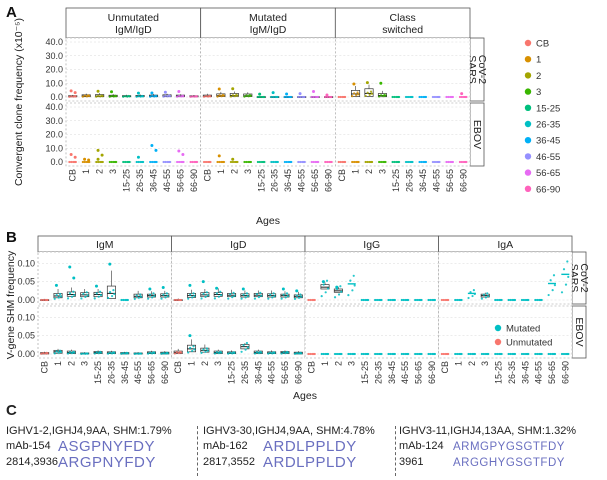  Describe the element at coordinates (411, 462) in the screenshot. I see `clone-label: 3961` at that location.